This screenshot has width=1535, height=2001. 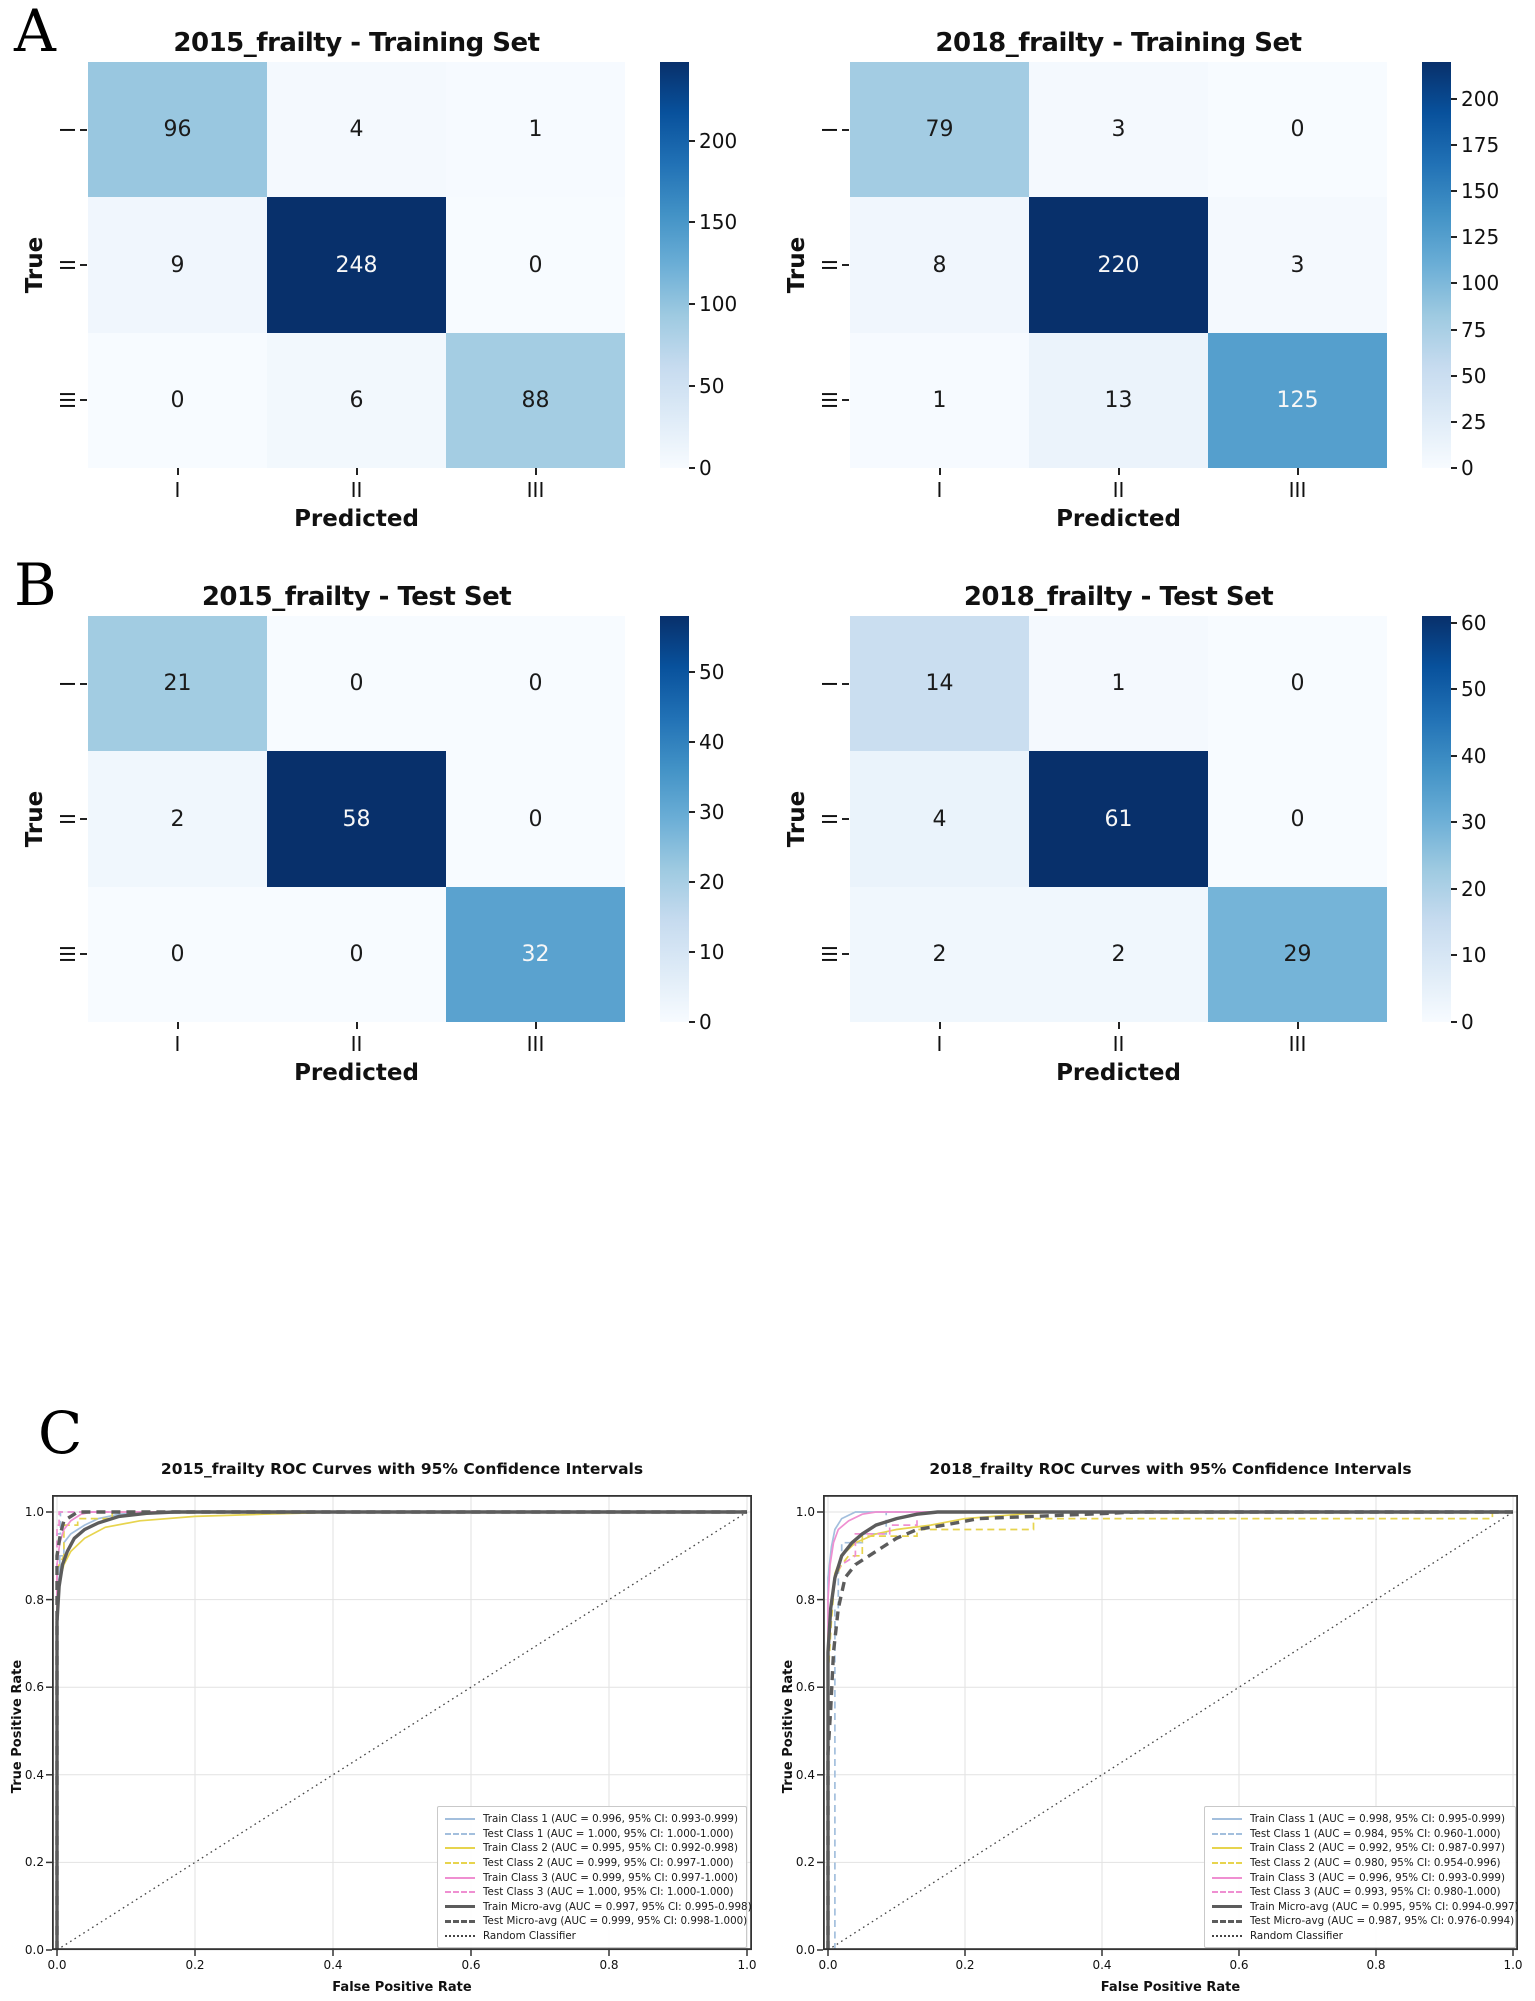 I want to click on colorbar-tick-label: 150, so click(x=1480, y=191).